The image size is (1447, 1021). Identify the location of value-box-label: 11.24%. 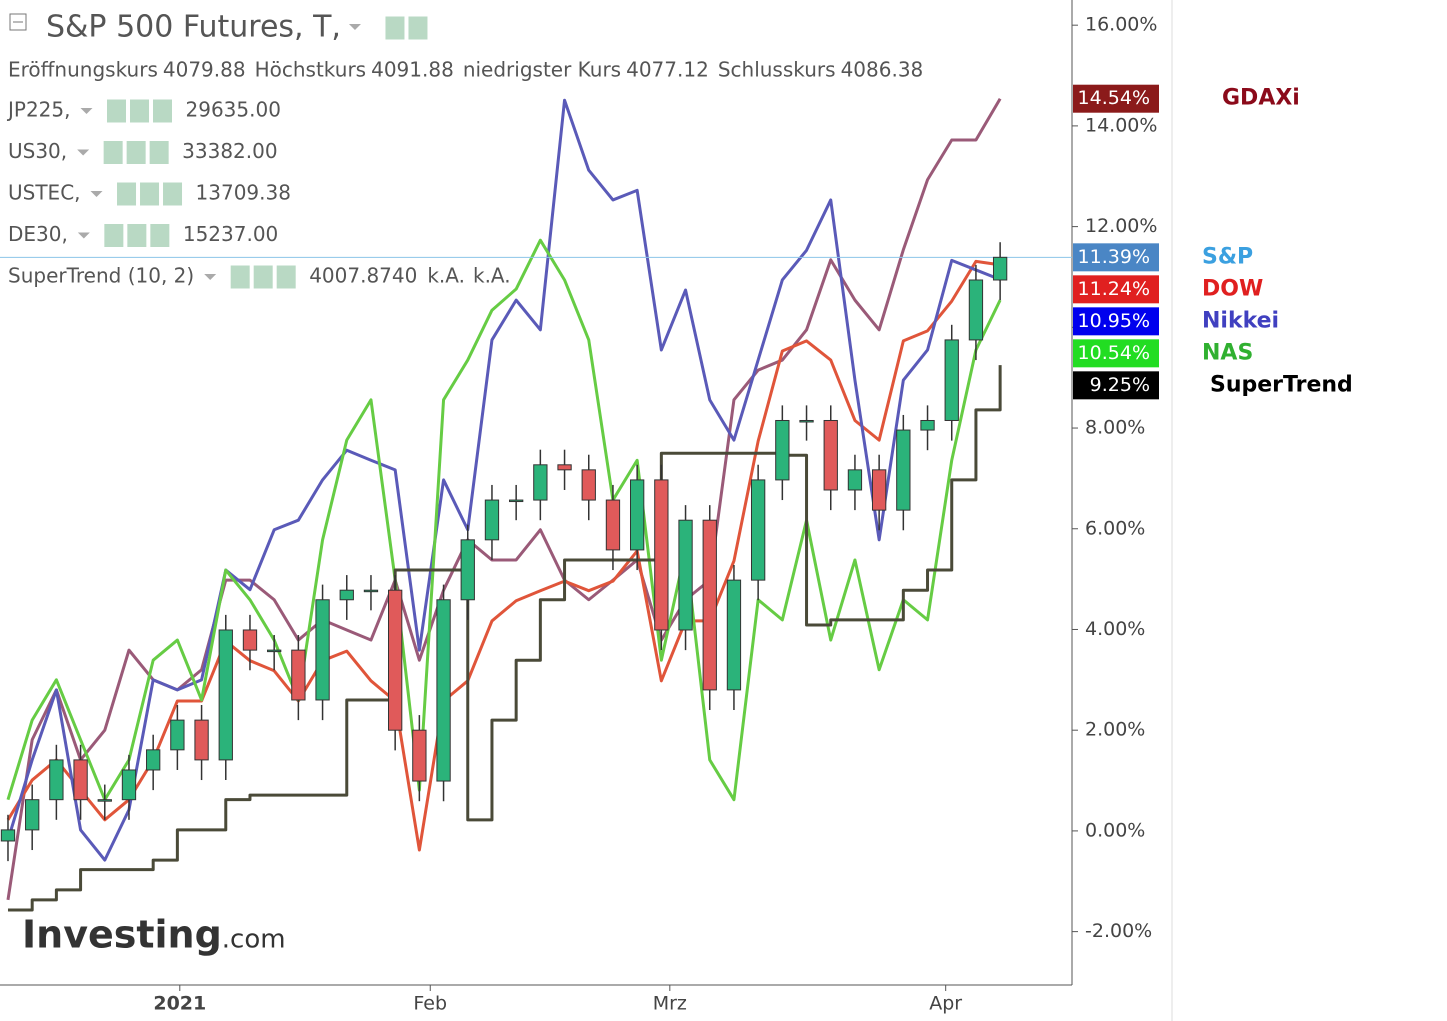
(1114, 289).